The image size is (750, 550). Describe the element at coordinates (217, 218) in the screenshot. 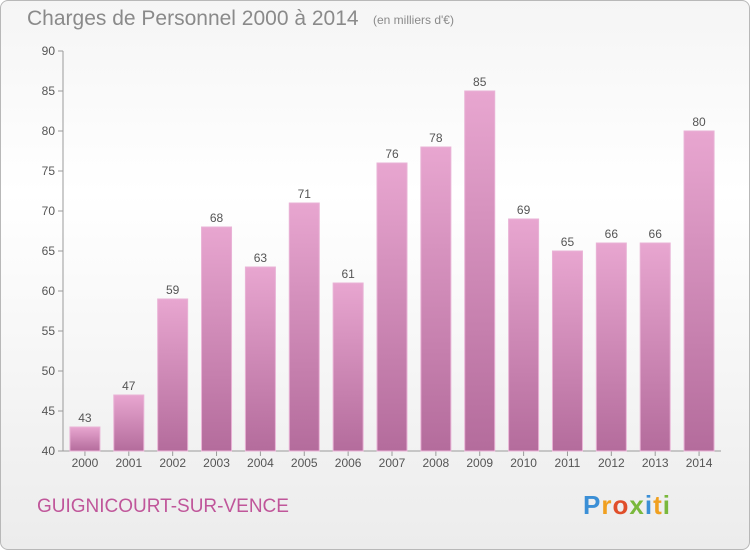

I see `bar-value-label: 68` at that location.